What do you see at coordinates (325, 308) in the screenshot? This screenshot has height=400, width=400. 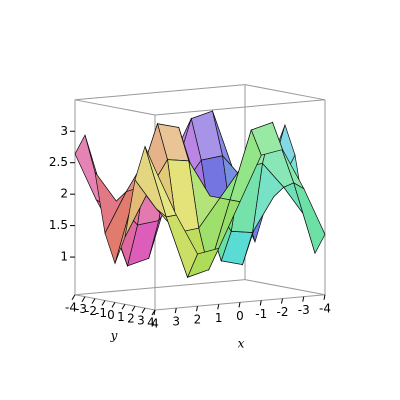 I see `x-tick-label: -4` at bounding box center [325, 308].